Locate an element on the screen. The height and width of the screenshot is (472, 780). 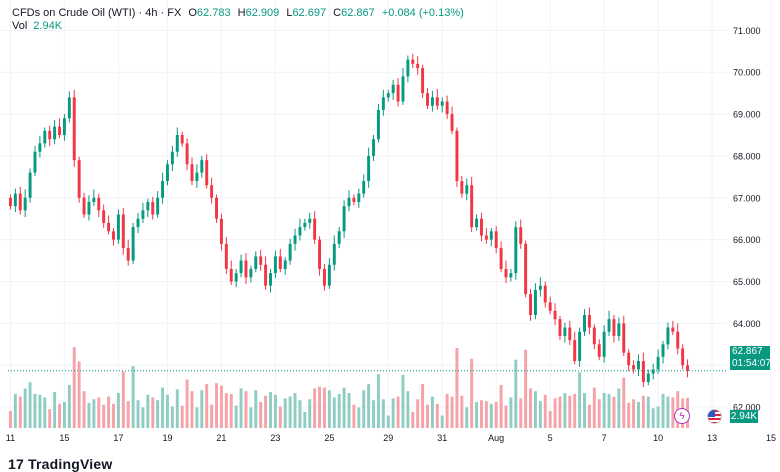
symbol-title: CFDs on Crude Oil (WTI) · 4h · FX is located at coordinates (97, 13).